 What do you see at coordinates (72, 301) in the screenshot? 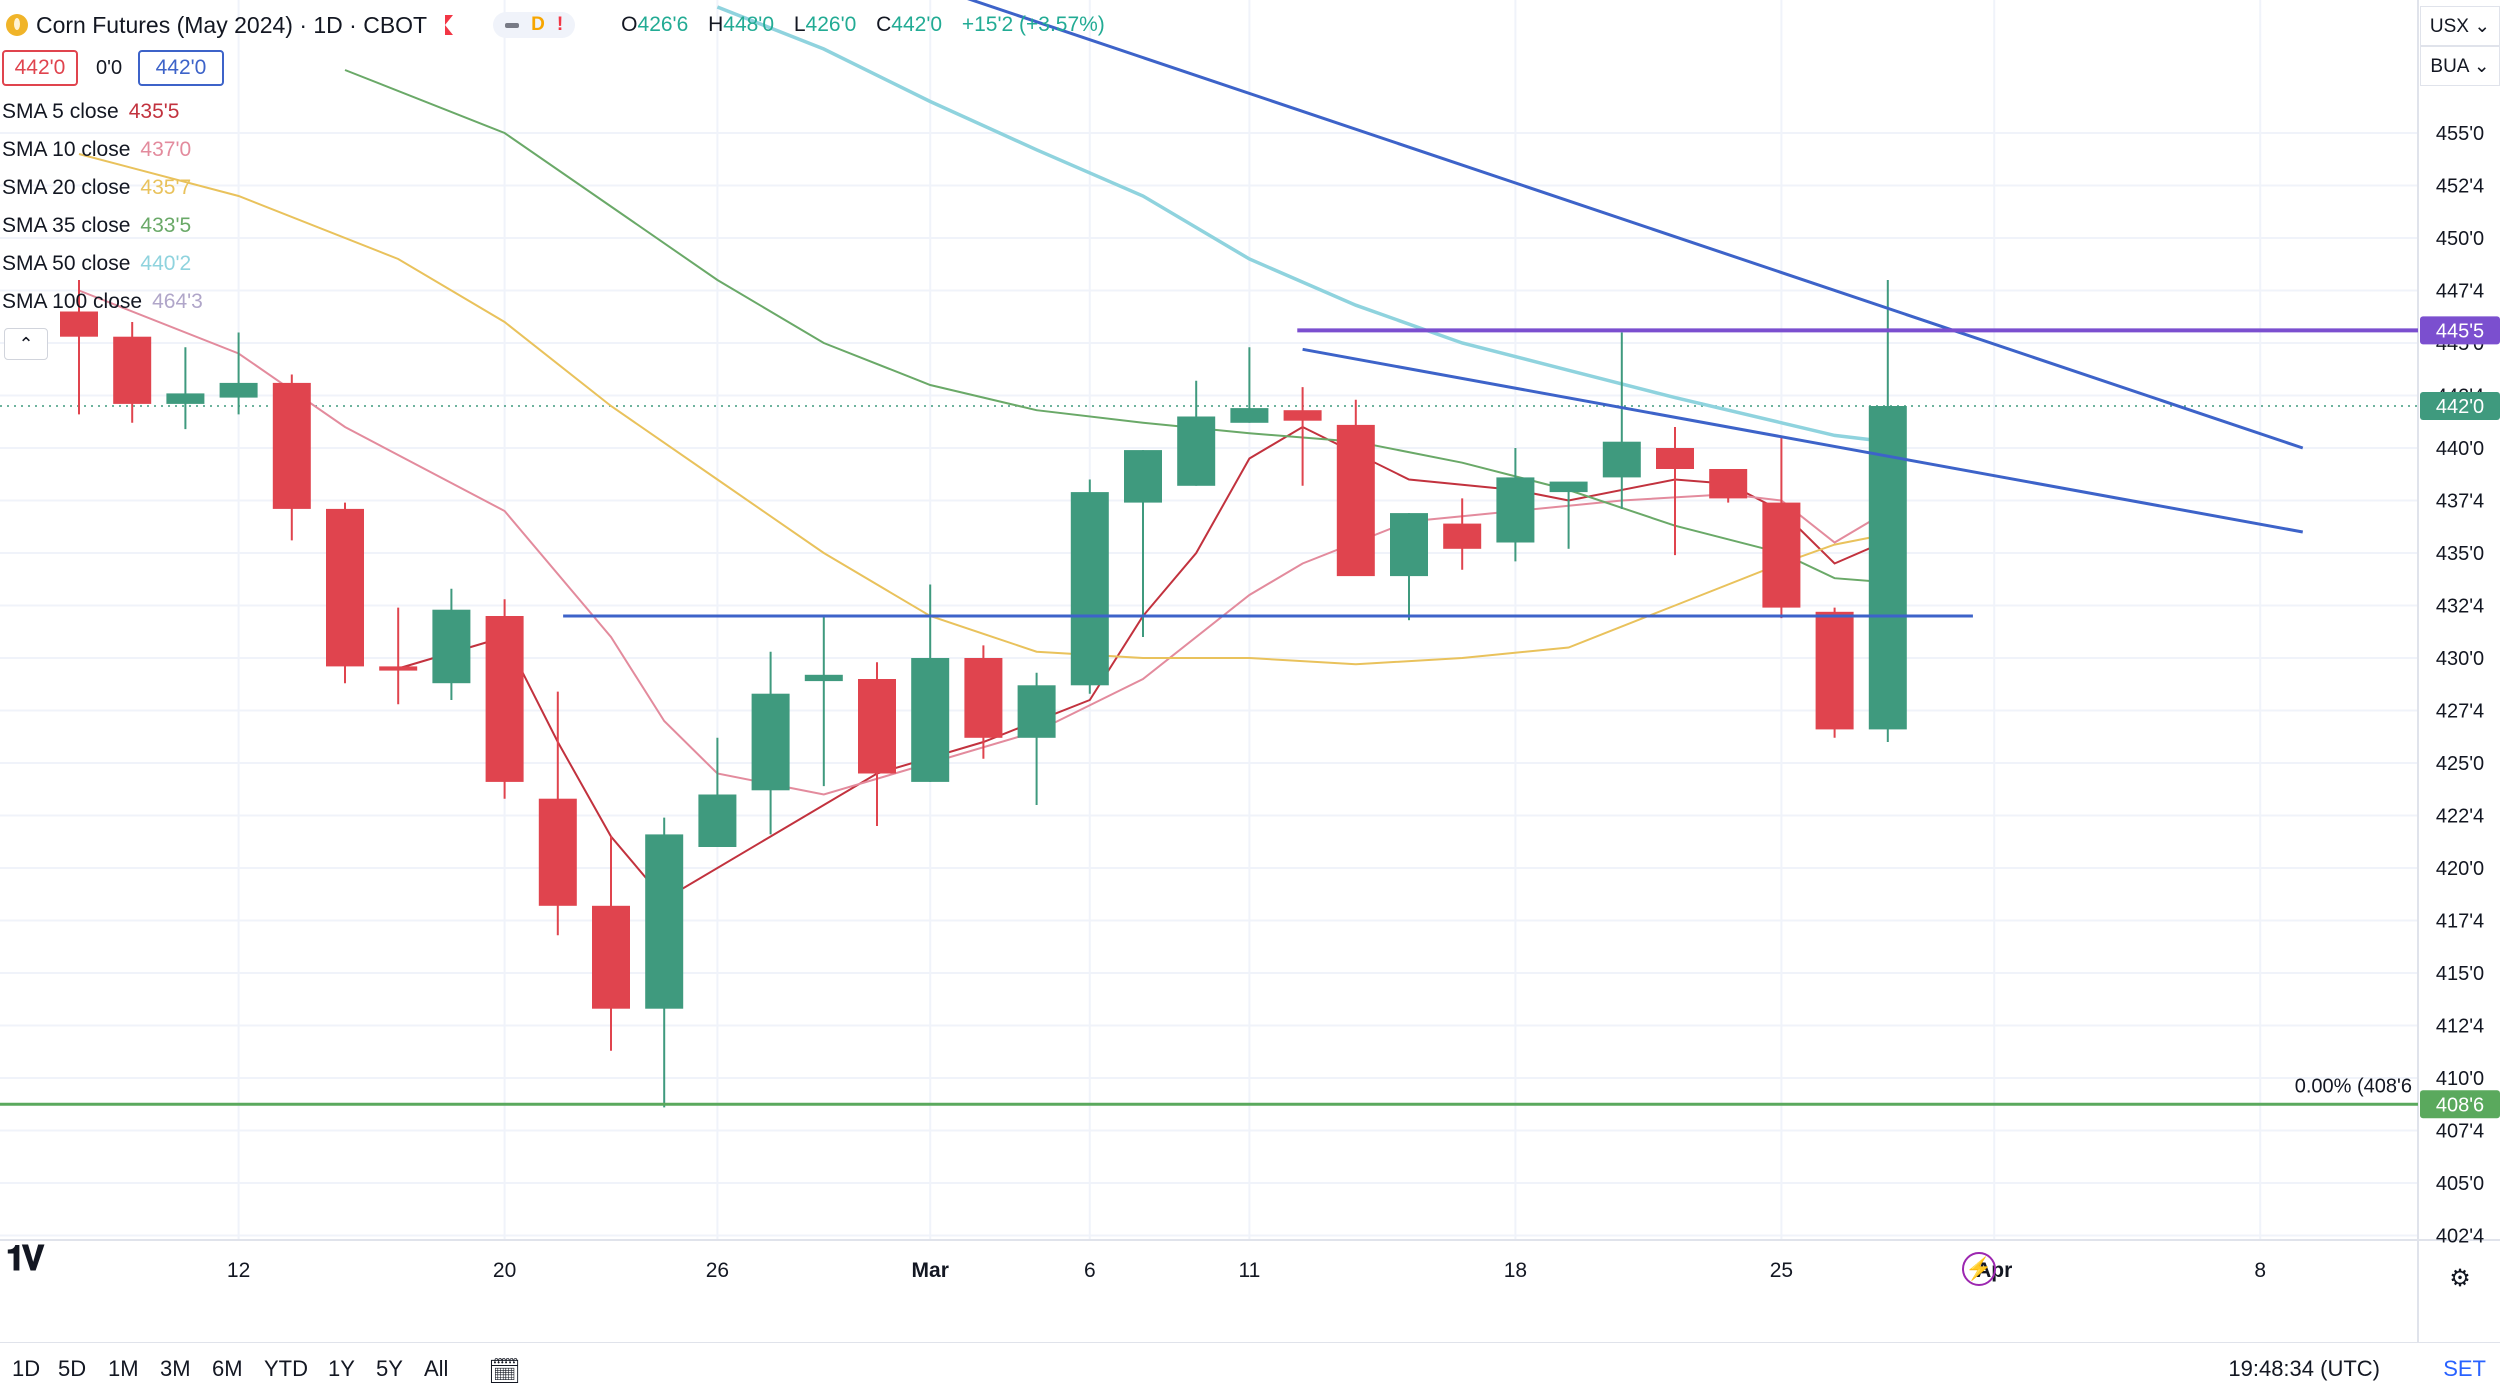
I see `legend-sma-100-name: SMA 100 close` at bounding box center [72, 301].